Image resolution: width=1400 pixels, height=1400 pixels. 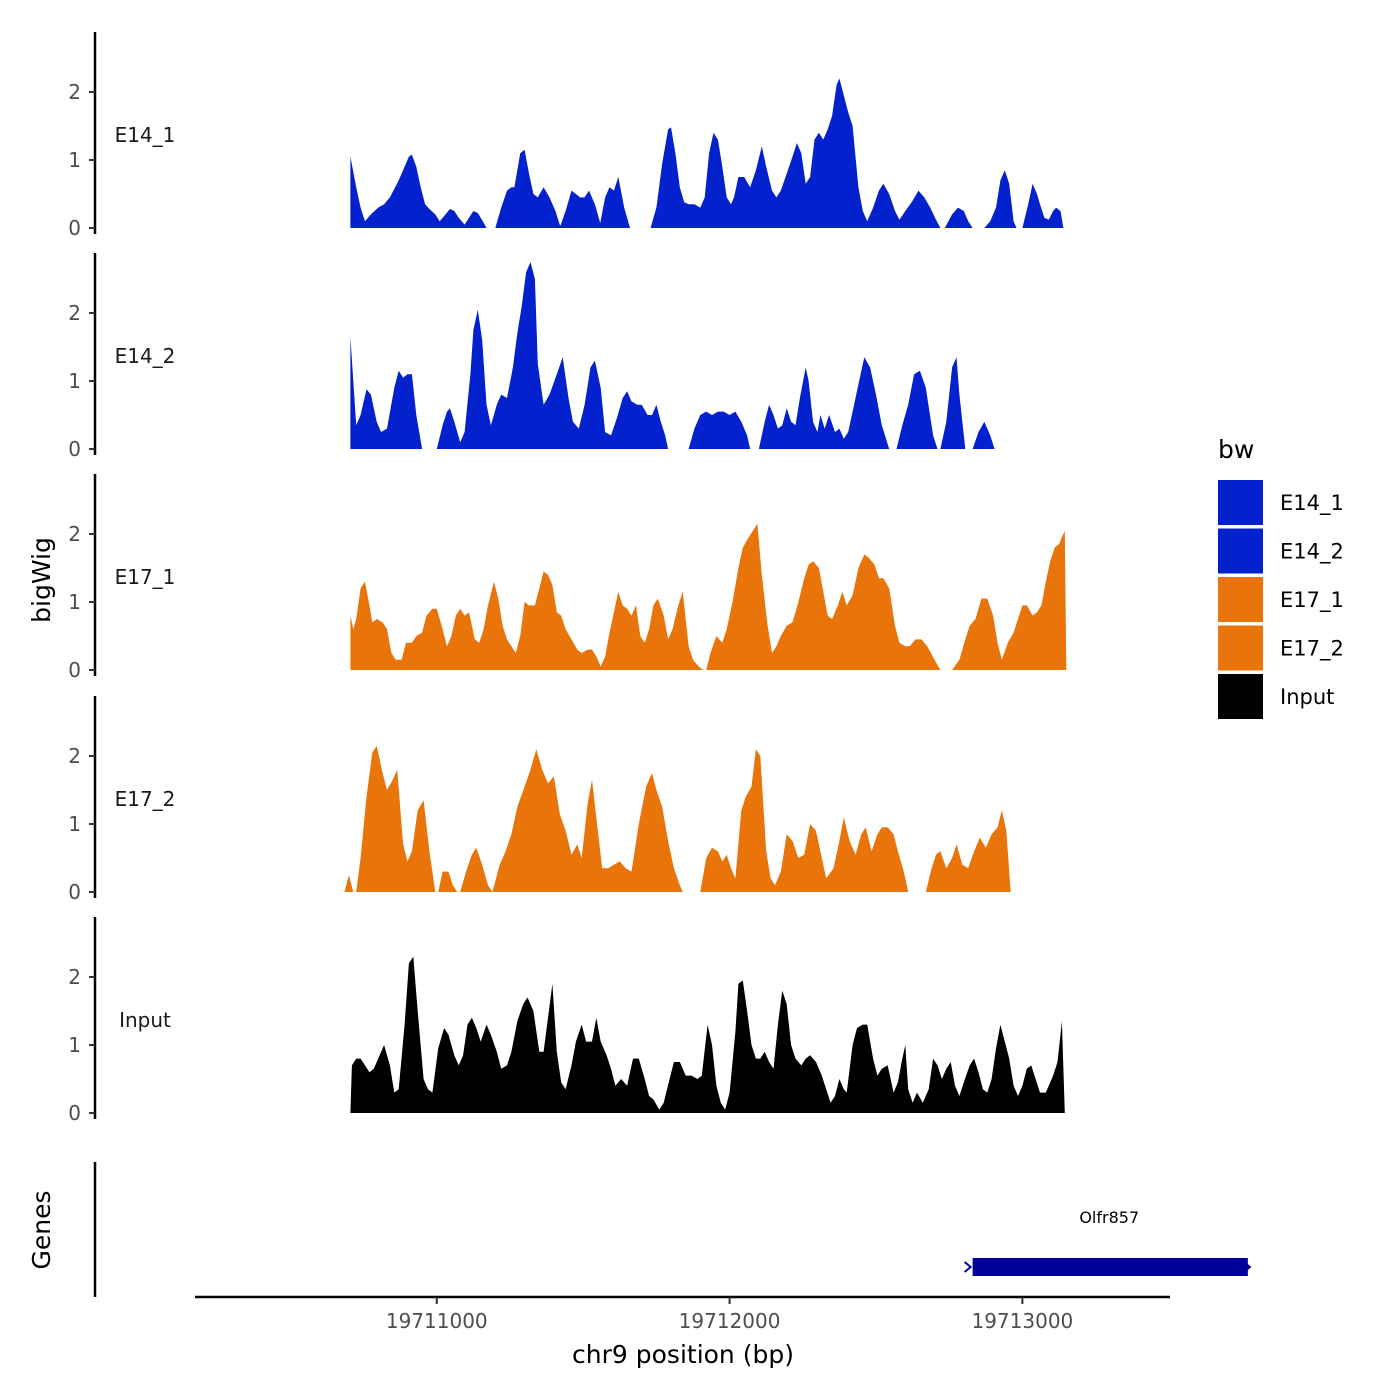 I want to click on legend-entry: E14_1, so click(x=1281, y=502).